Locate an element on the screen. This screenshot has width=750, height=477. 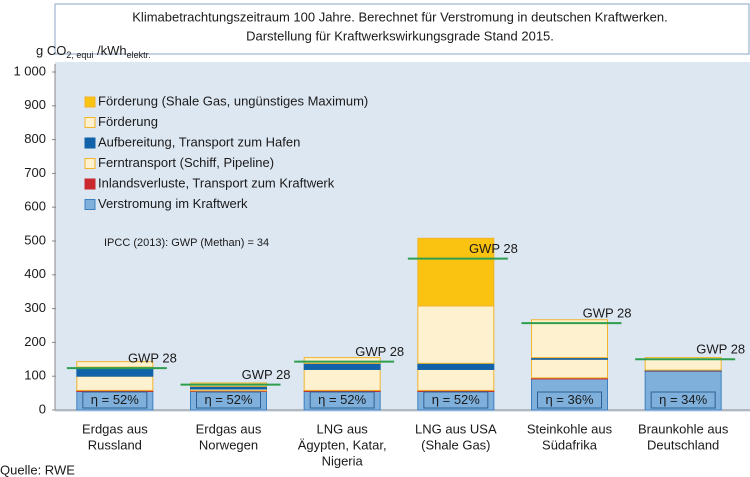
efficiency-label: η = 36% is located at coordinates (569, 399).